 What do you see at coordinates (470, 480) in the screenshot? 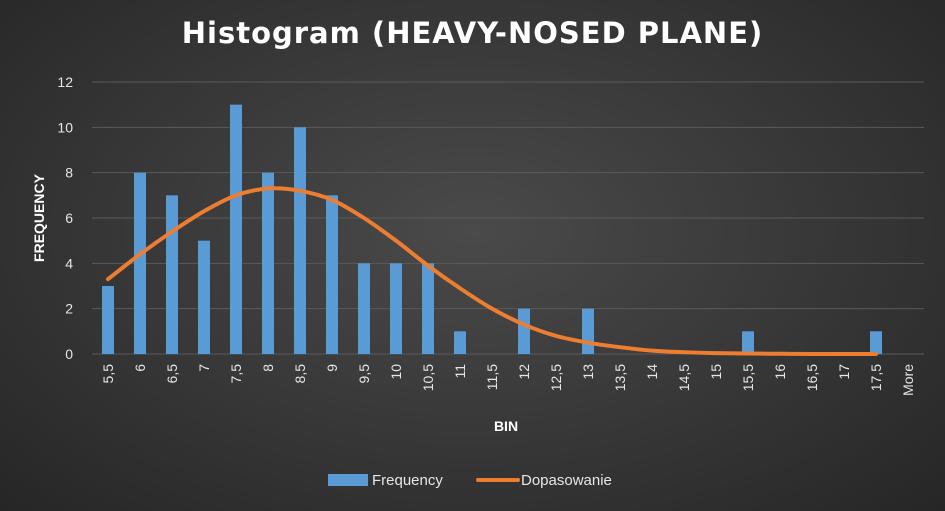
I see `legend: Frequency Dopasowanie` at bounding box center [470, 480].